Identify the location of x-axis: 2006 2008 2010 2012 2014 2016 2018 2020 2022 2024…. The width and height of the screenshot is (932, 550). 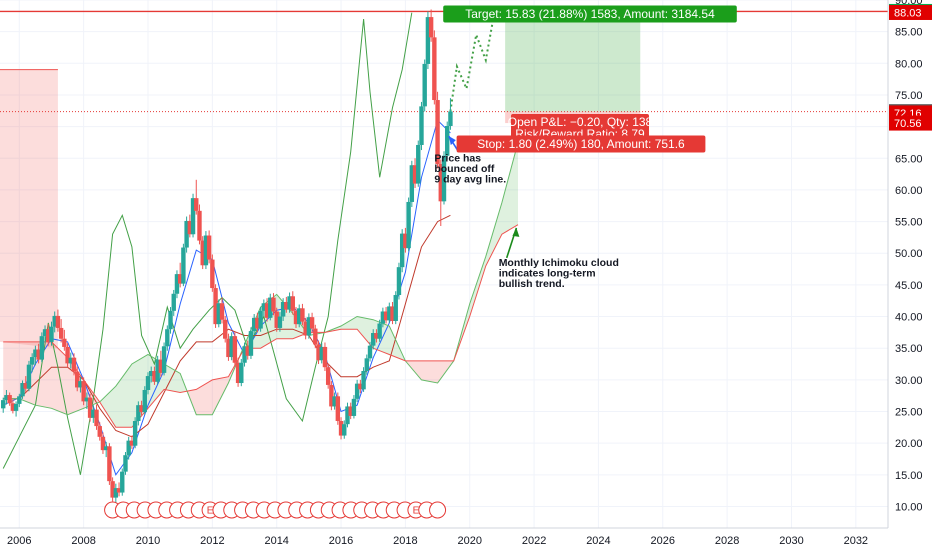
(466, 538).